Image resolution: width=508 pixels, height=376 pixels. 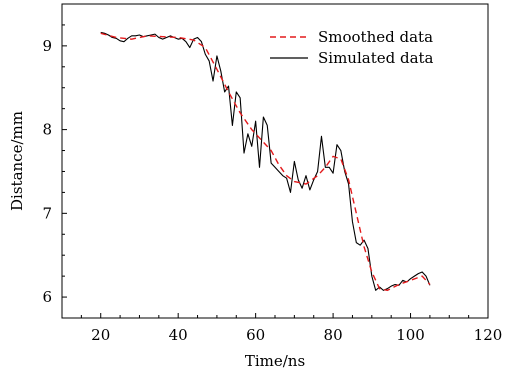 What do you see at coordinates (333, 335) in the screenshot?
I see `x-tick-label: 80` at bounding box center [333, 335].